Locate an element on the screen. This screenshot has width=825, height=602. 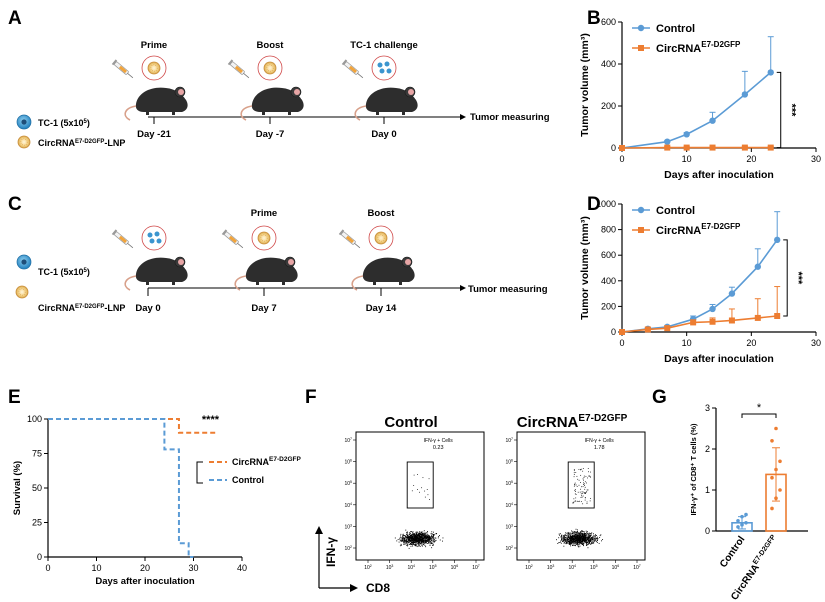
significance-label: **** is located at coordinates (211, 420).